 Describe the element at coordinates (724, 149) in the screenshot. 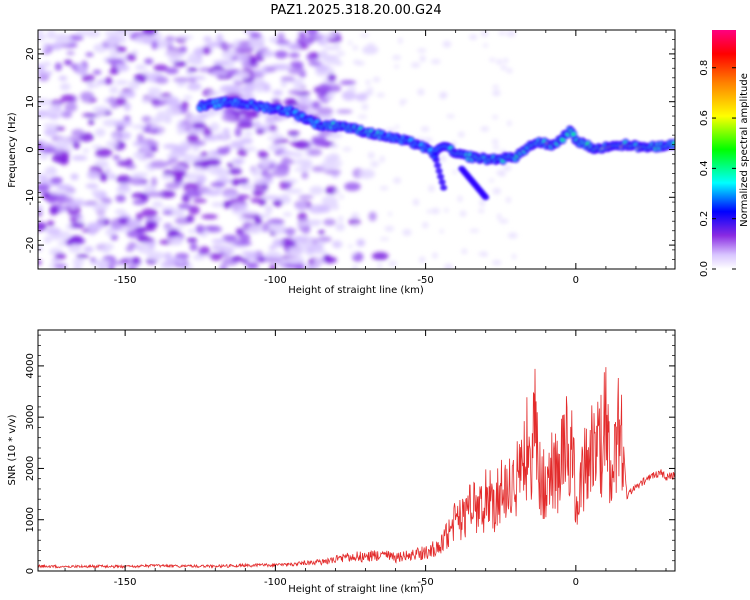

I see `colorbar-gradient` at that location.